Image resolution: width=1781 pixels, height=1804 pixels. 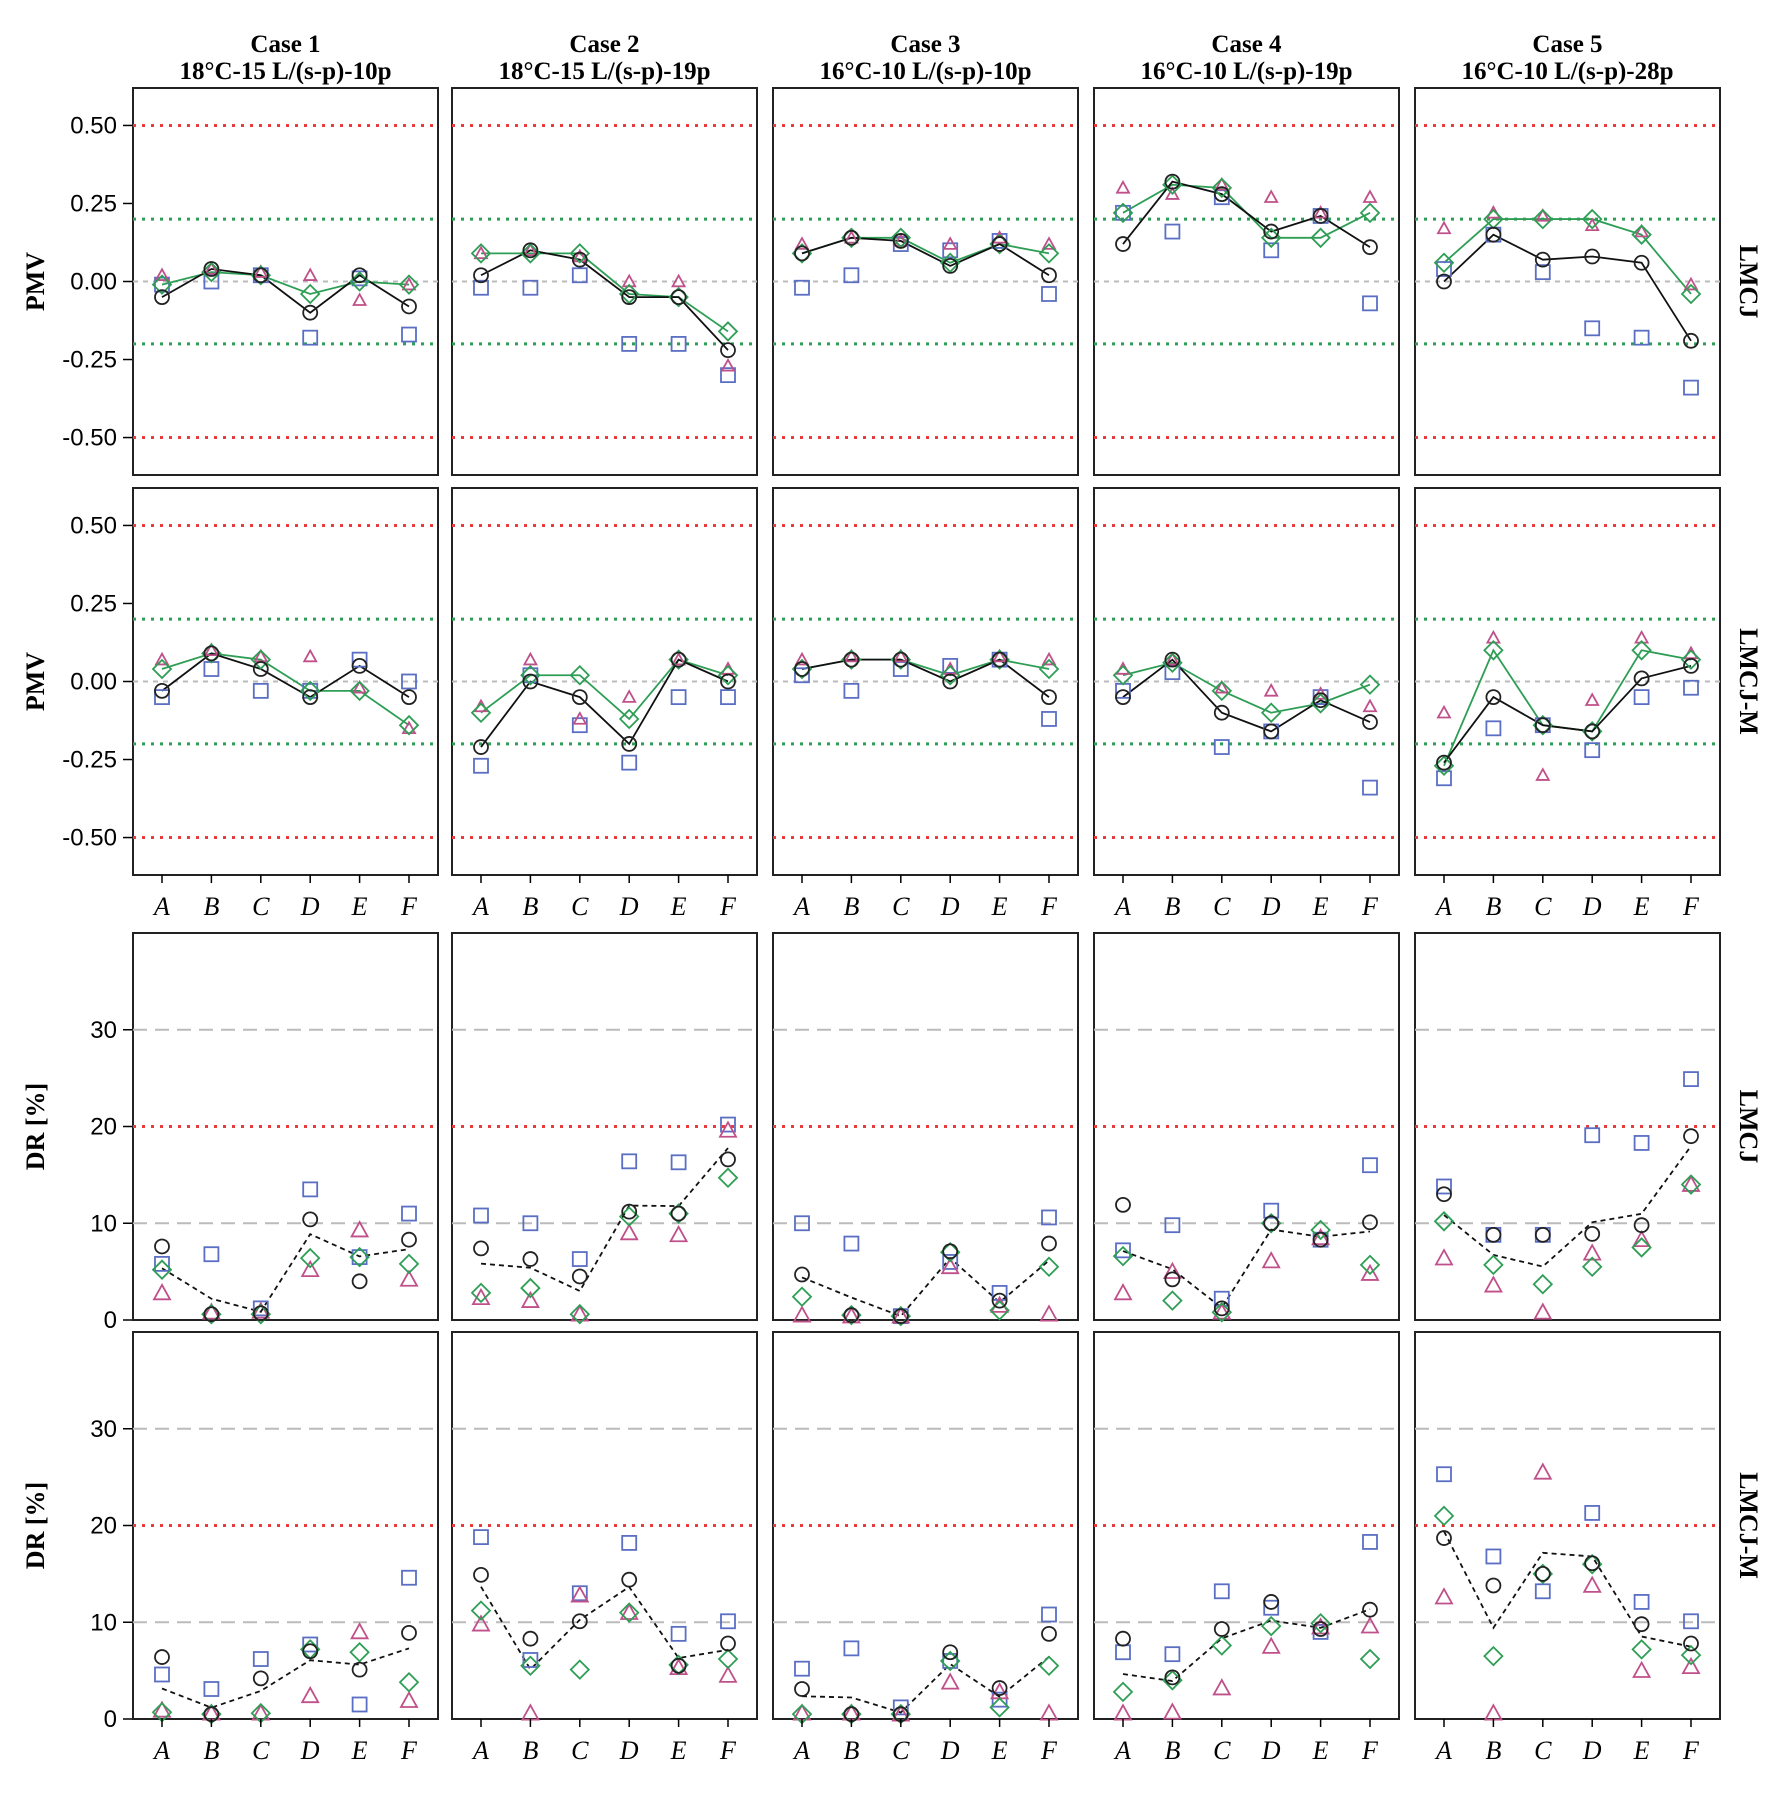 What do you see at coordinates (925, 281) in the screenshot?
I see `panel-r0-c2` at bounding box center [925, 281].